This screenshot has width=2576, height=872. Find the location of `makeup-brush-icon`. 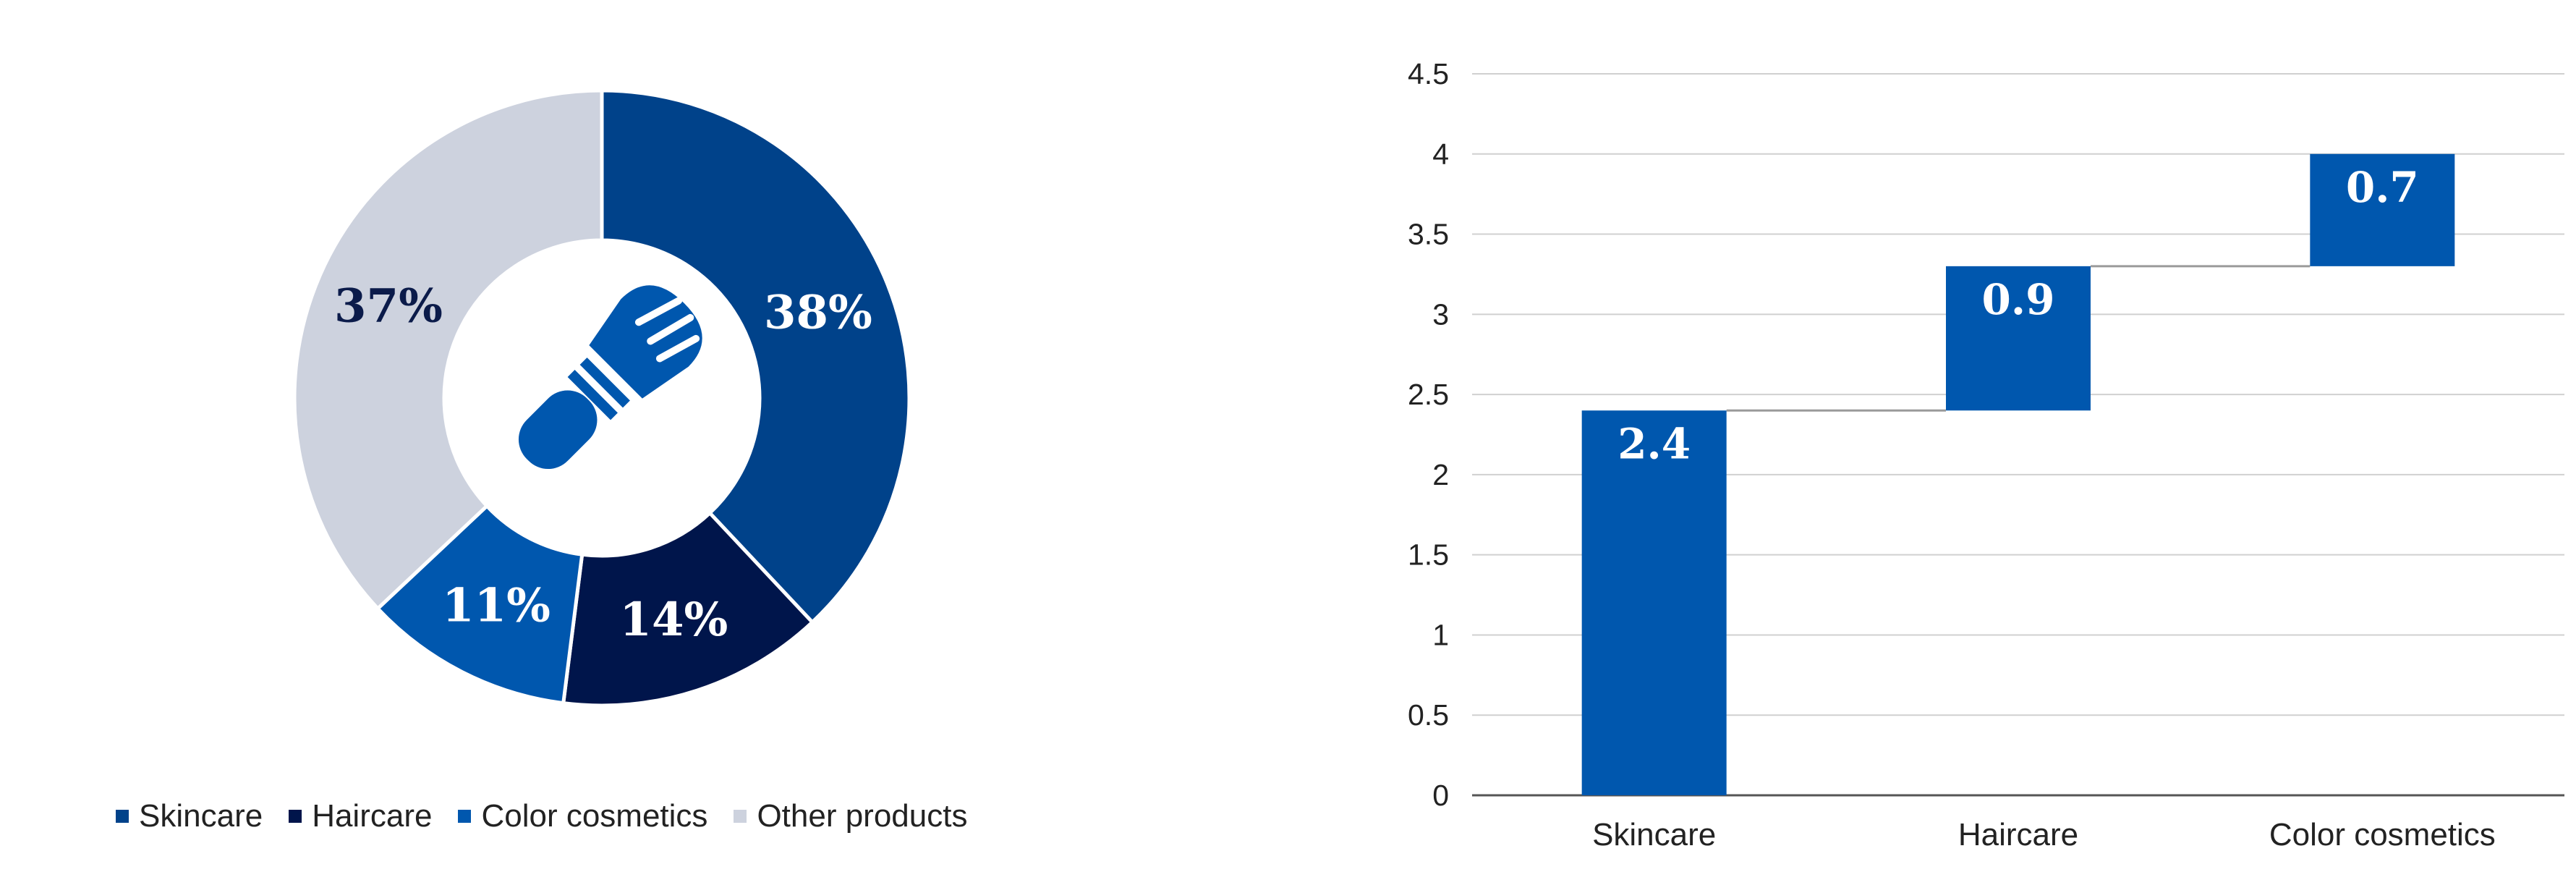

makeup-brush-icon is located at coordinates (610, 378).